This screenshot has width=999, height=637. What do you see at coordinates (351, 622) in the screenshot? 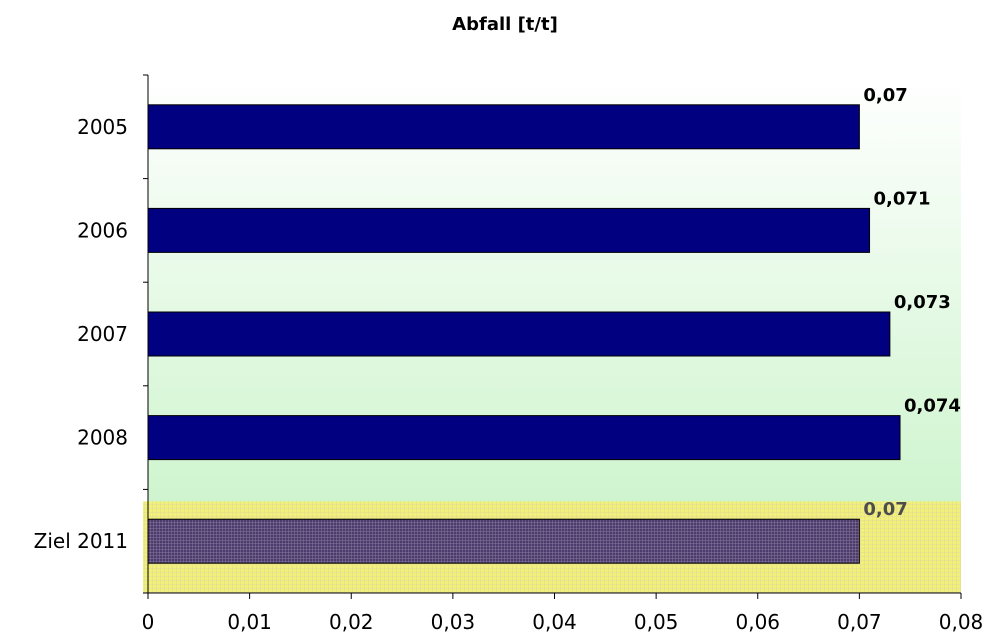
I see `x-tick-label: 0,02` at bounding box center [351, 622].